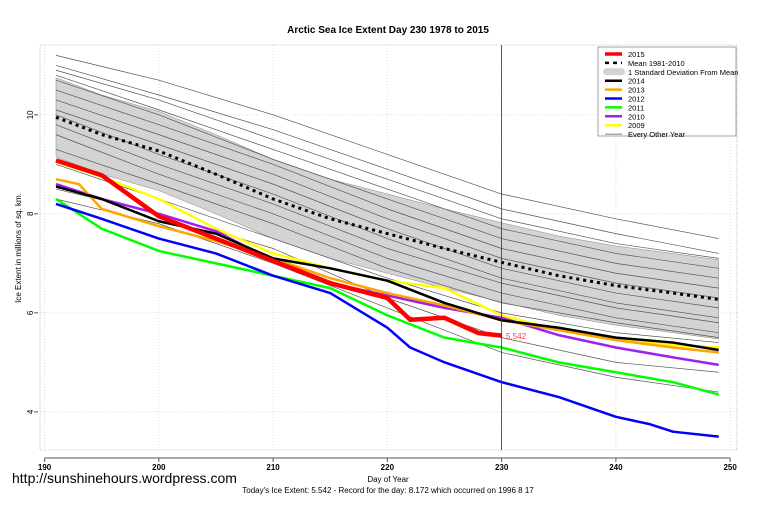 The height and width of the screenshot is (506, 760). What do you see at coordinates (45, 467) in the screenshot?
I see `x-tick-label: 190` at bounding box center [45, 467].